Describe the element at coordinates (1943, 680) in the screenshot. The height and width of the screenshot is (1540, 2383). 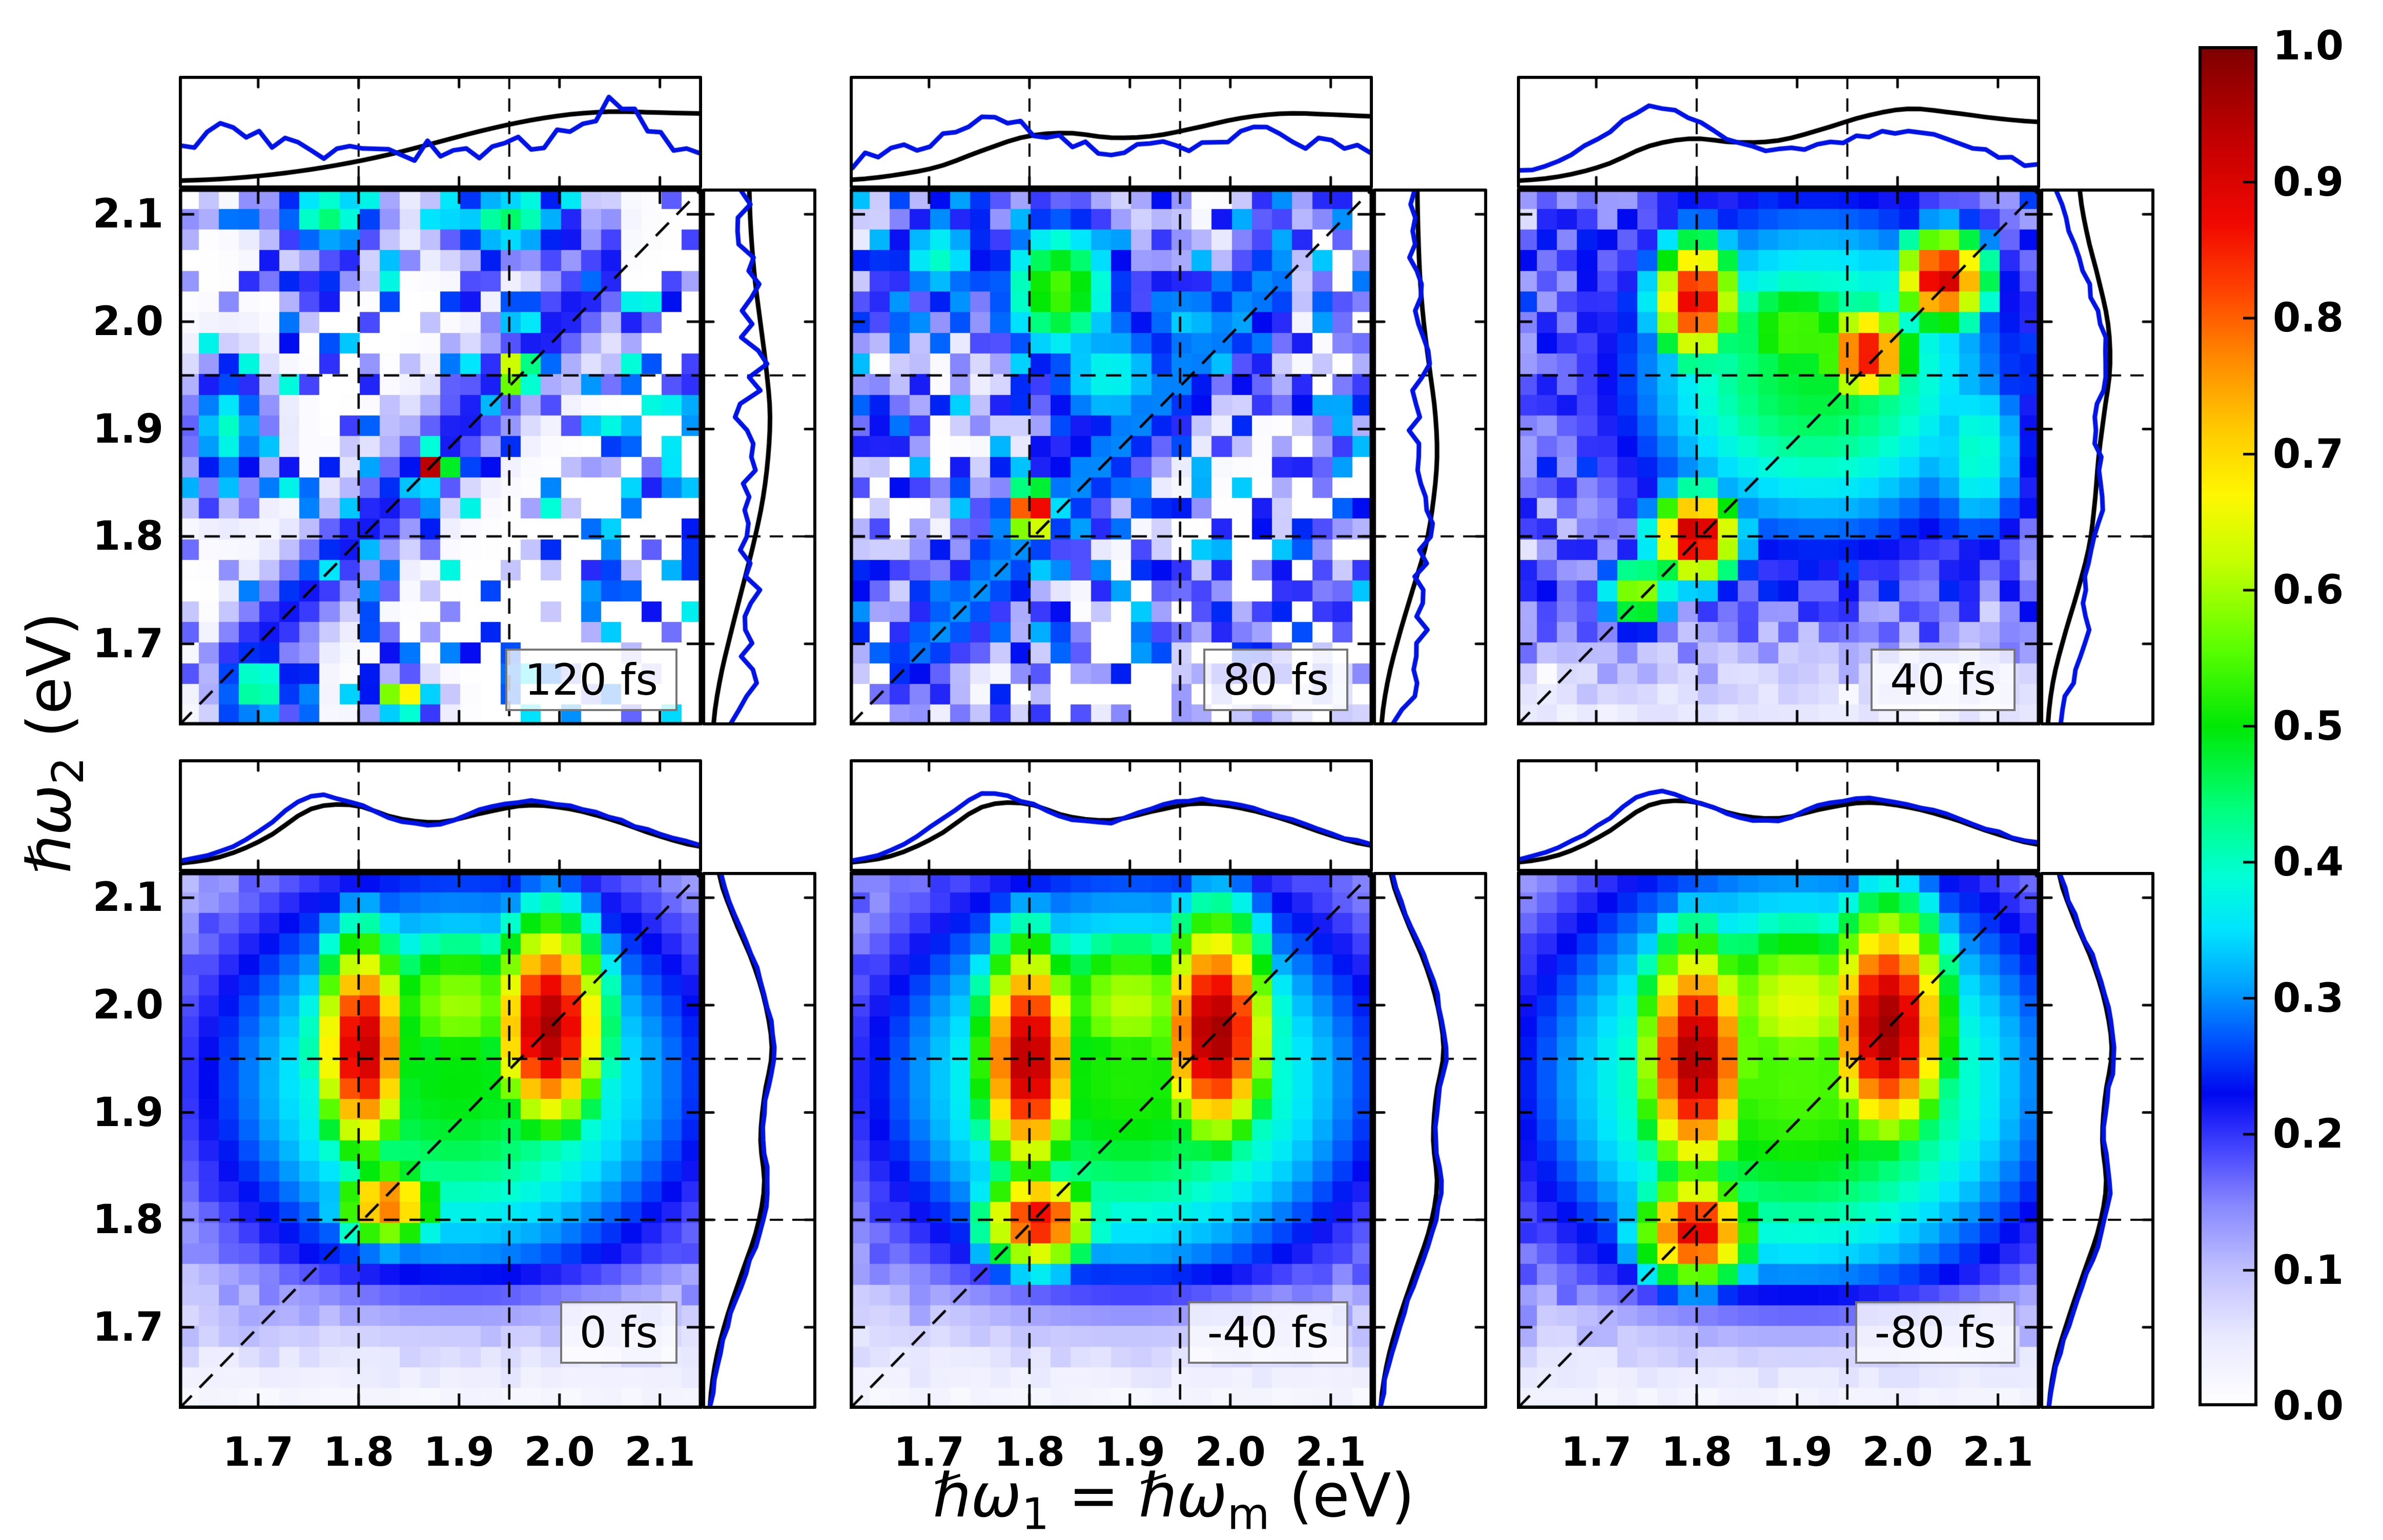
I see `time-label: 40 fs` at that location.